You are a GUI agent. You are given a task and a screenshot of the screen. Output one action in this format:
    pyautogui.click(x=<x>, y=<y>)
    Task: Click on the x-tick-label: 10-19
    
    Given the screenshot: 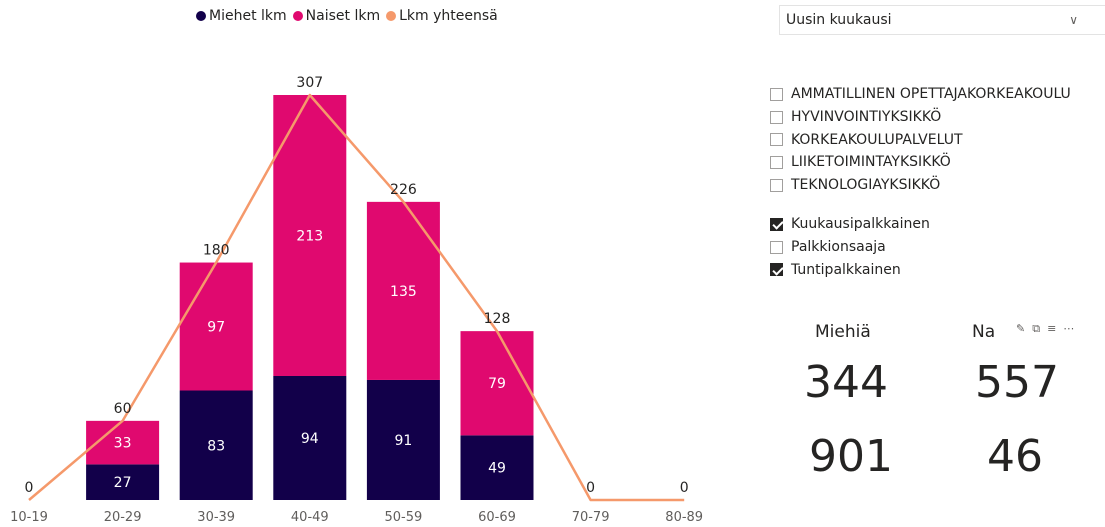 What is the action you would take?
    pyautogui.click(x=29, y=517)
    